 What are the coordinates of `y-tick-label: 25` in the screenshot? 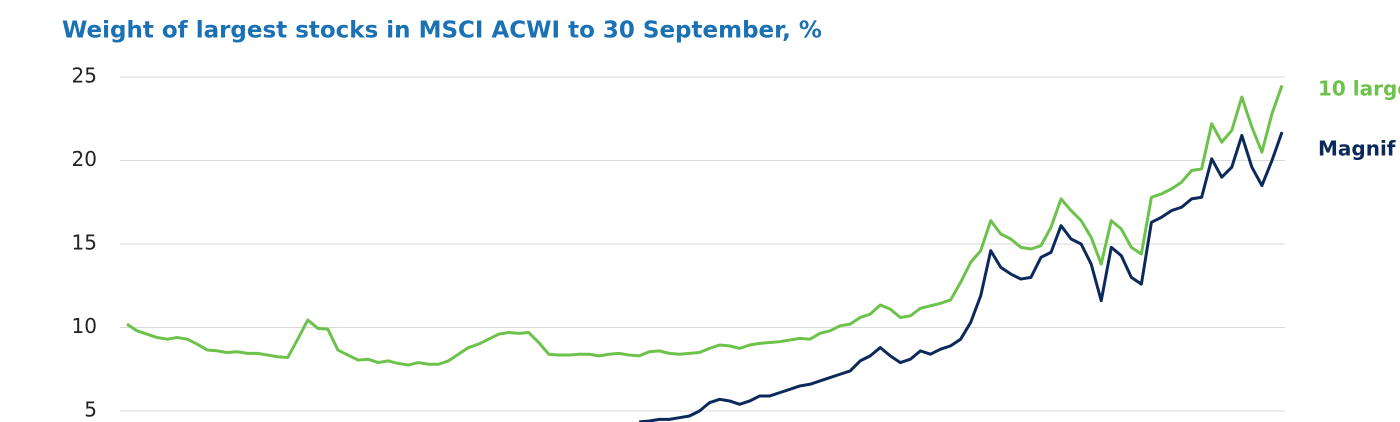 It's located at (84, 76).